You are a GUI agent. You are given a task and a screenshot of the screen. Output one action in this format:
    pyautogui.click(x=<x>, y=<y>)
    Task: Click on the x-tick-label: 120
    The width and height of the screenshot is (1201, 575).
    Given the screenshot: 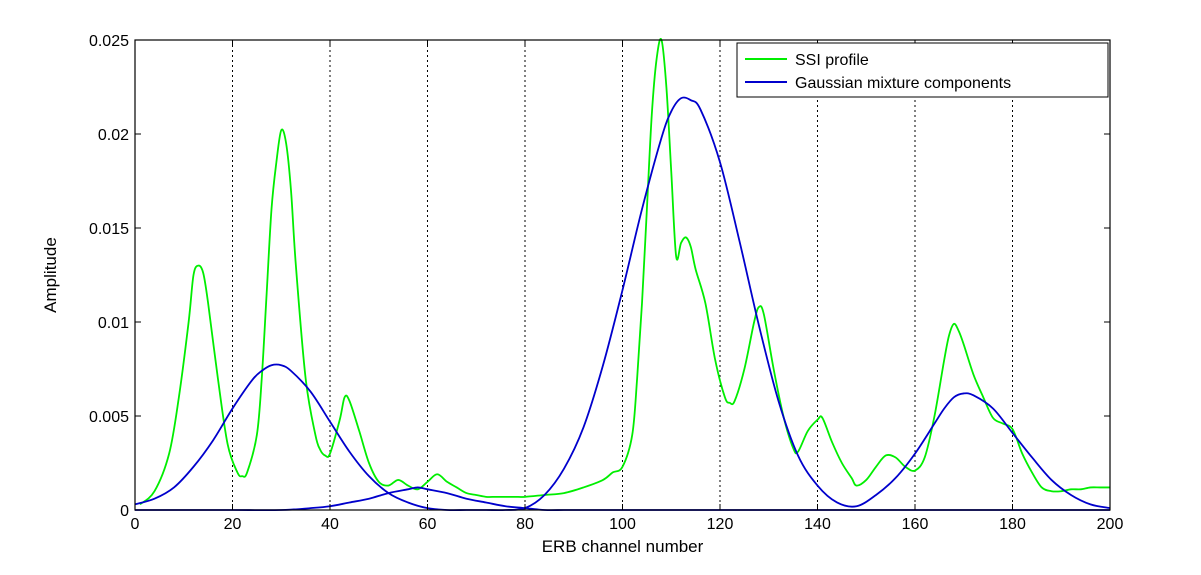 What is the action you would take?
    pyautogui.click(x=720, y=524)
    